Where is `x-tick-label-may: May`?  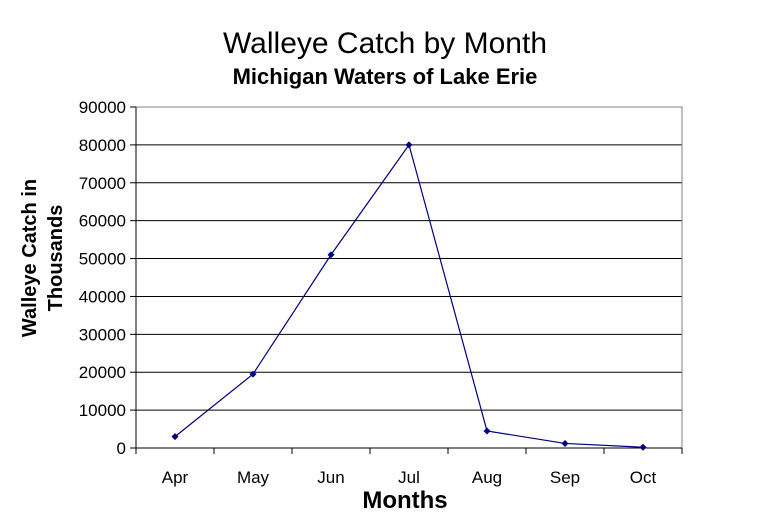 x-tick-label-may: May is located at coordinates (253, 477).